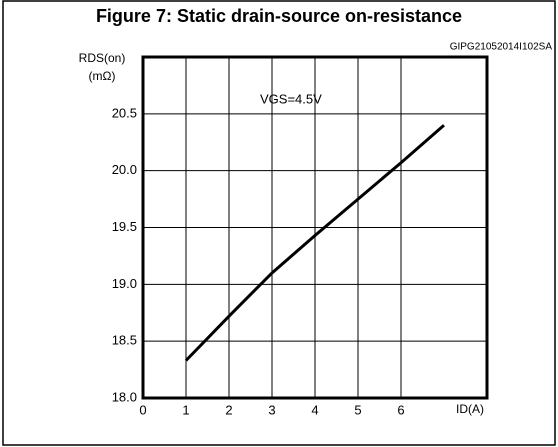 This screenshot has height=447, width=558. I want to click on x-tick-label: 3, so click(271, 409).